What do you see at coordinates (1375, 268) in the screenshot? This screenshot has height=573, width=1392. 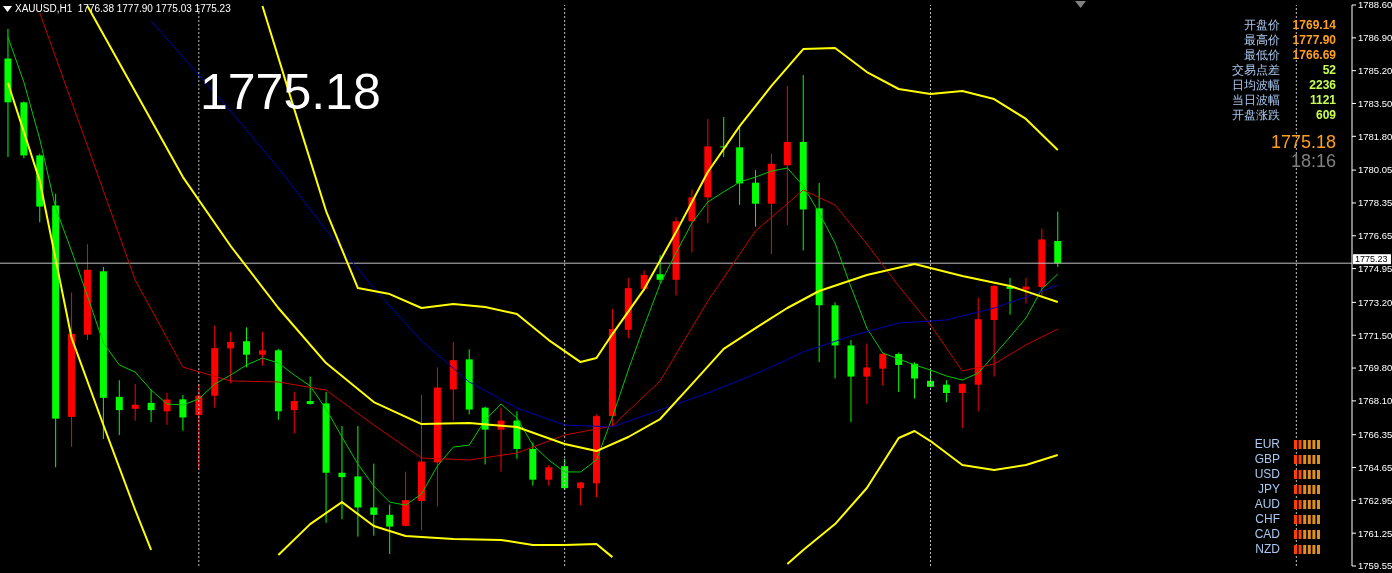 I see `y-tick-label: 1774.95` at bounding box center [1375, 268].